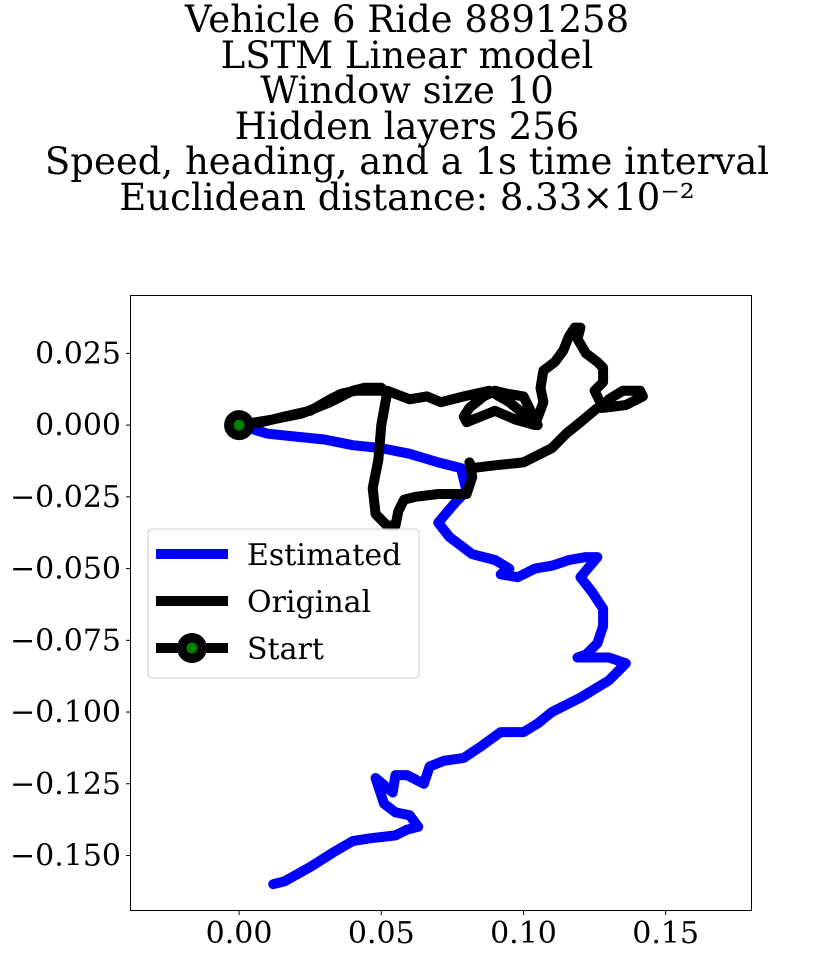 This screenshot has width=814, height=958. What do you see at coordinates (407, 161) in the screenshot?
I see `title-line: Speed, heading, and a 1s time interval` at bounding box center [407, 161].